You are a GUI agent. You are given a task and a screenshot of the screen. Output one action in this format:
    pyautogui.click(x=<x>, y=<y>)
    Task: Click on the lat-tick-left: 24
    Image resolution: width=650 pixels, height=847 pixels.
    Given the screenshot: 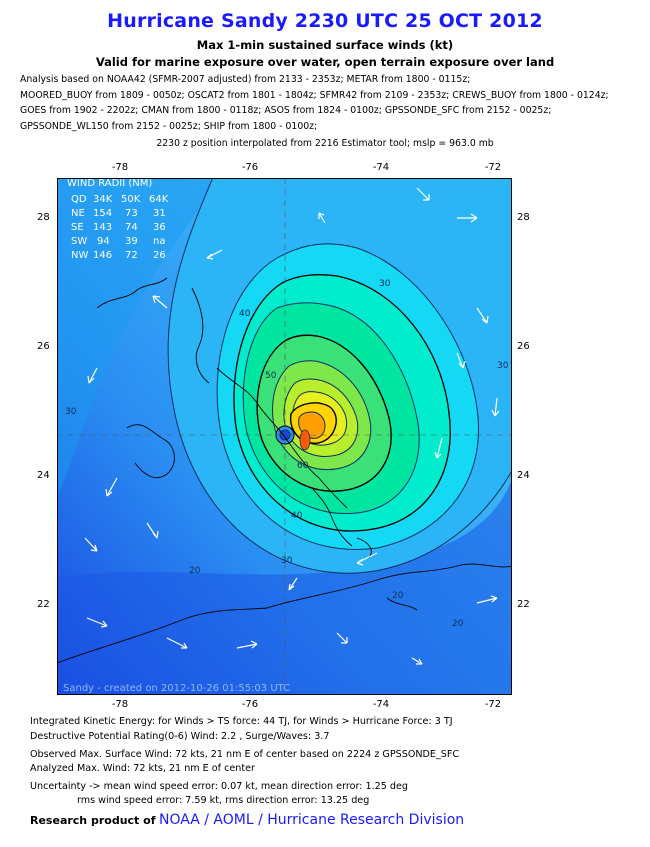 What is the action you would take?
    pyautogui.click(x=43, y=475)
    